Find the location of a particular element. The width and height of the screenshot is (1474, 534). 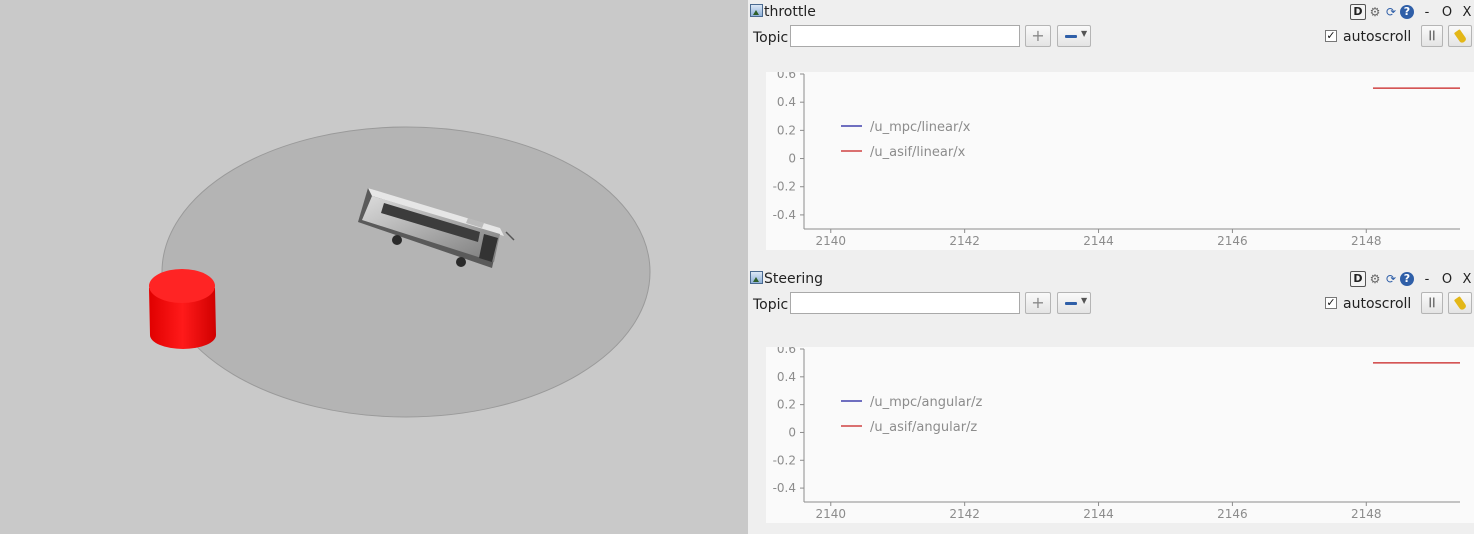

legend-entry: /u_mpc/linear/x is located at coordinates (920, 127).